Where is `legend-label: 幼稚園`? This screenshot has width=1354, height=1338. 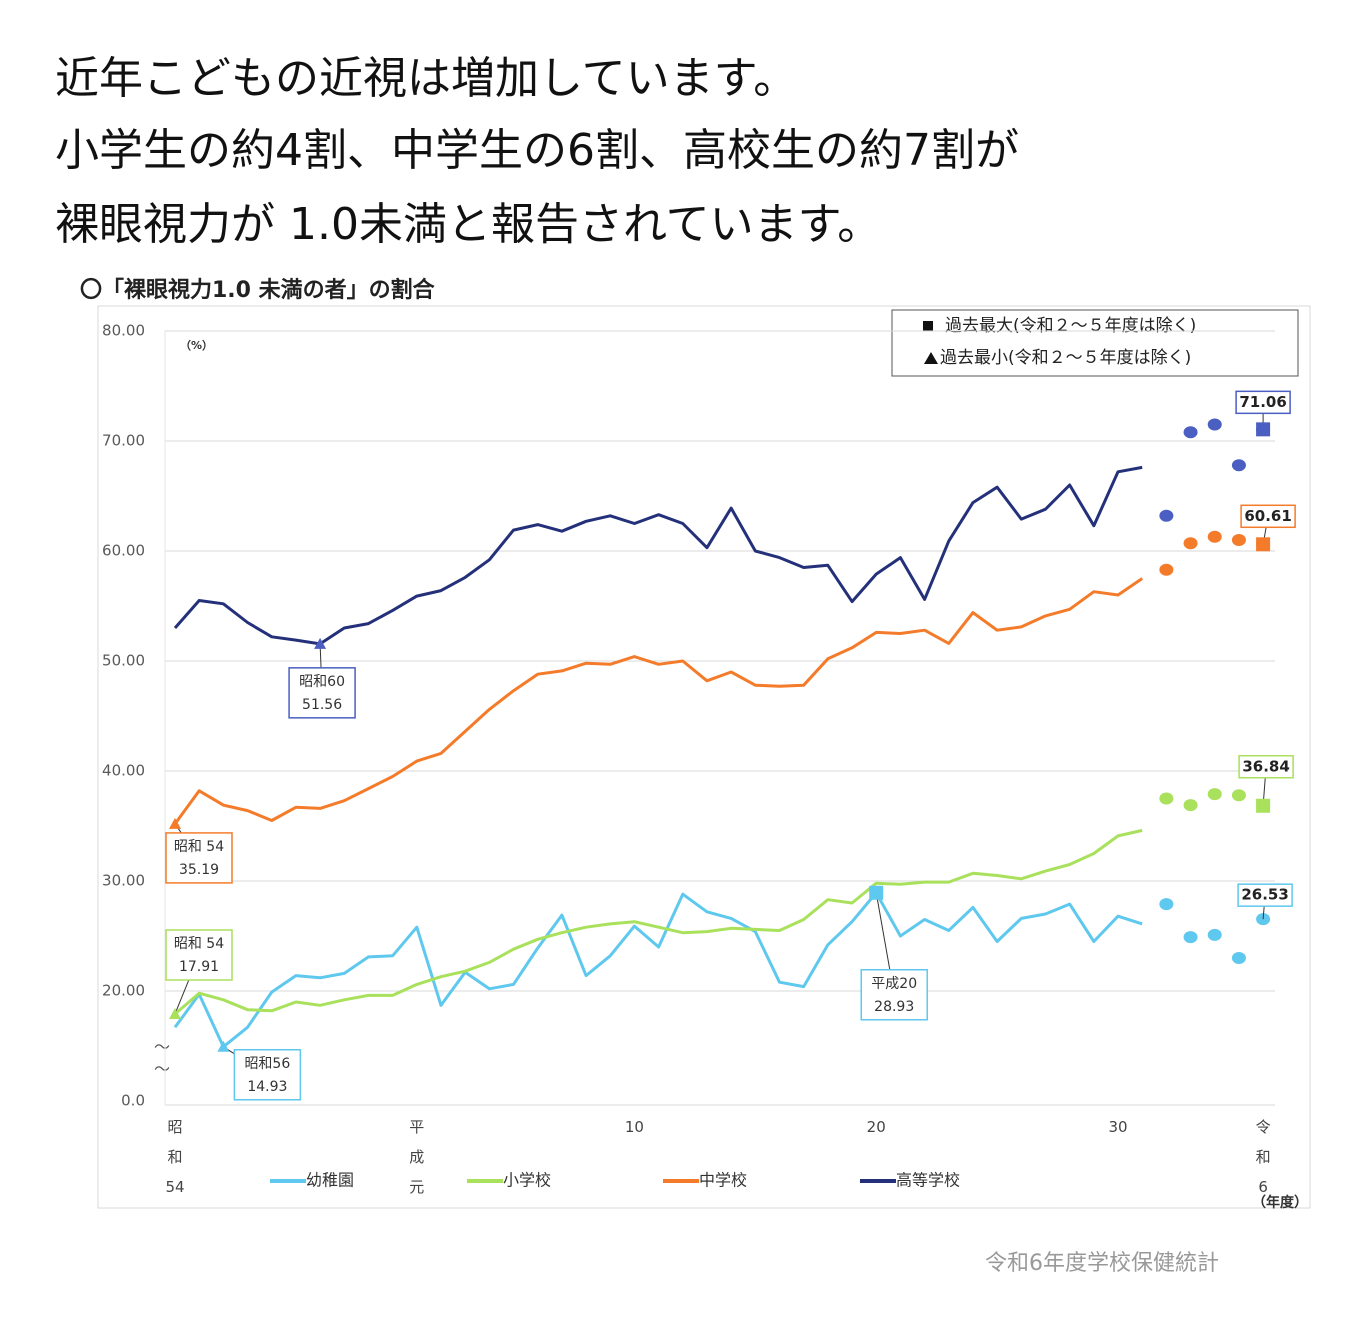 legend-label: 幼稚園 is located at coordinates (330, 1180).